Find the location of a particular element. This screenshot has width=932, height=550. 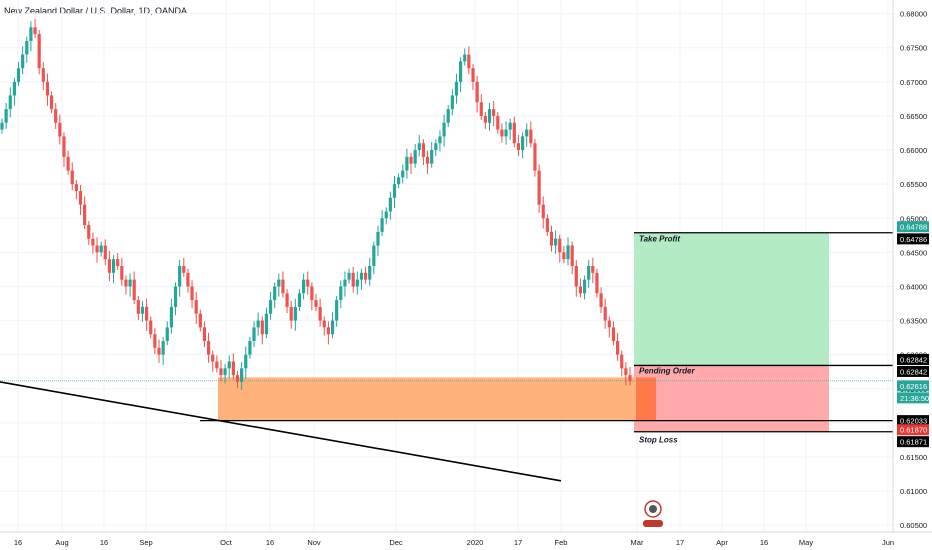

price-tick-label: 0.65500 is located at coordinates (913, 184).